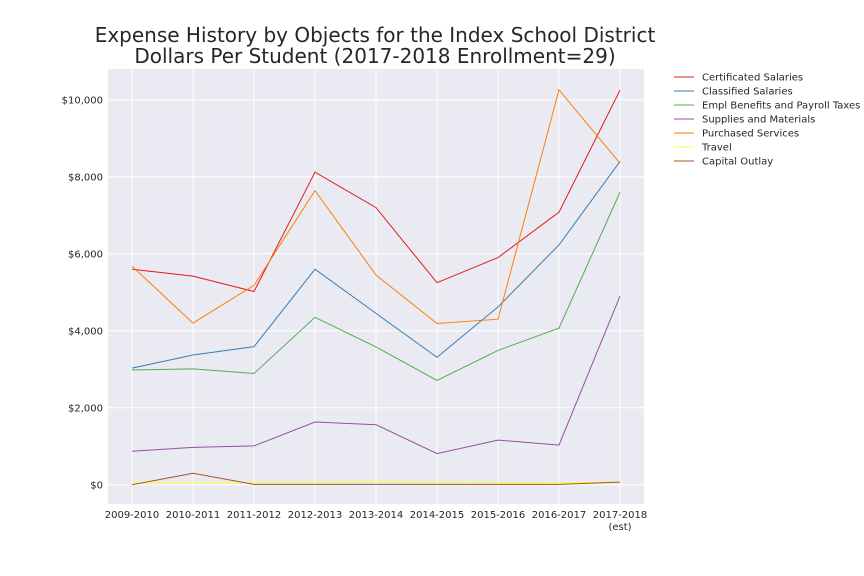  What do you see at coordinates (559, 515) in the screenshot?
I see `x-tick-label: 2016-2017` at bounding box center [559, 515].